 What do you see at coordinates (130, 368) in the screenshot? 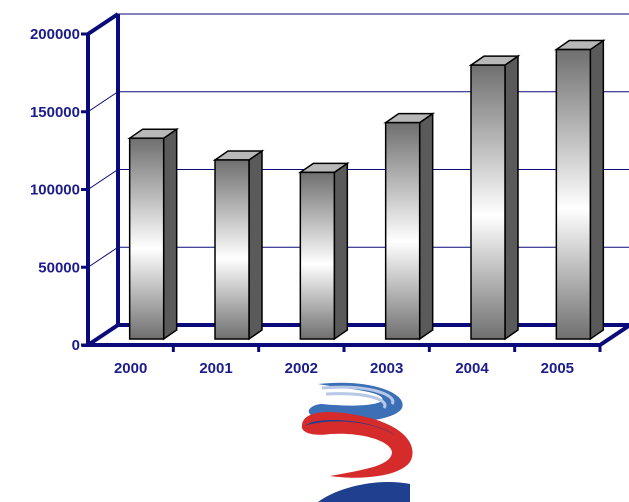
I see `x-tick-label: 2000` at bounding box center [130, 368].